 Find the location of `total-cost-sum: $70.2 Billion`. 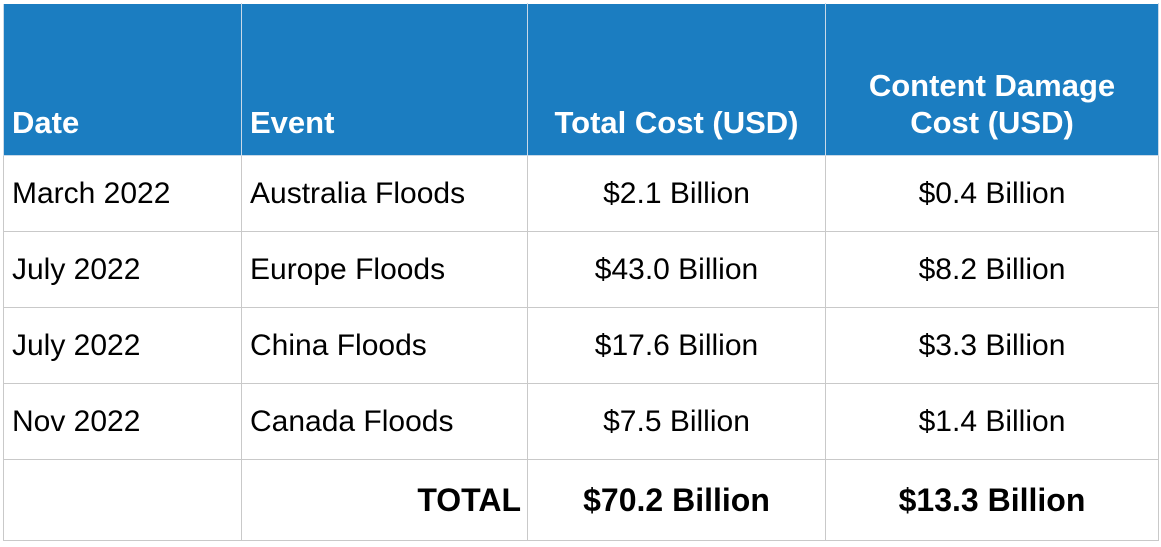

total-cost-sum: $70.2 Billion is located at coordinates (676, 500).